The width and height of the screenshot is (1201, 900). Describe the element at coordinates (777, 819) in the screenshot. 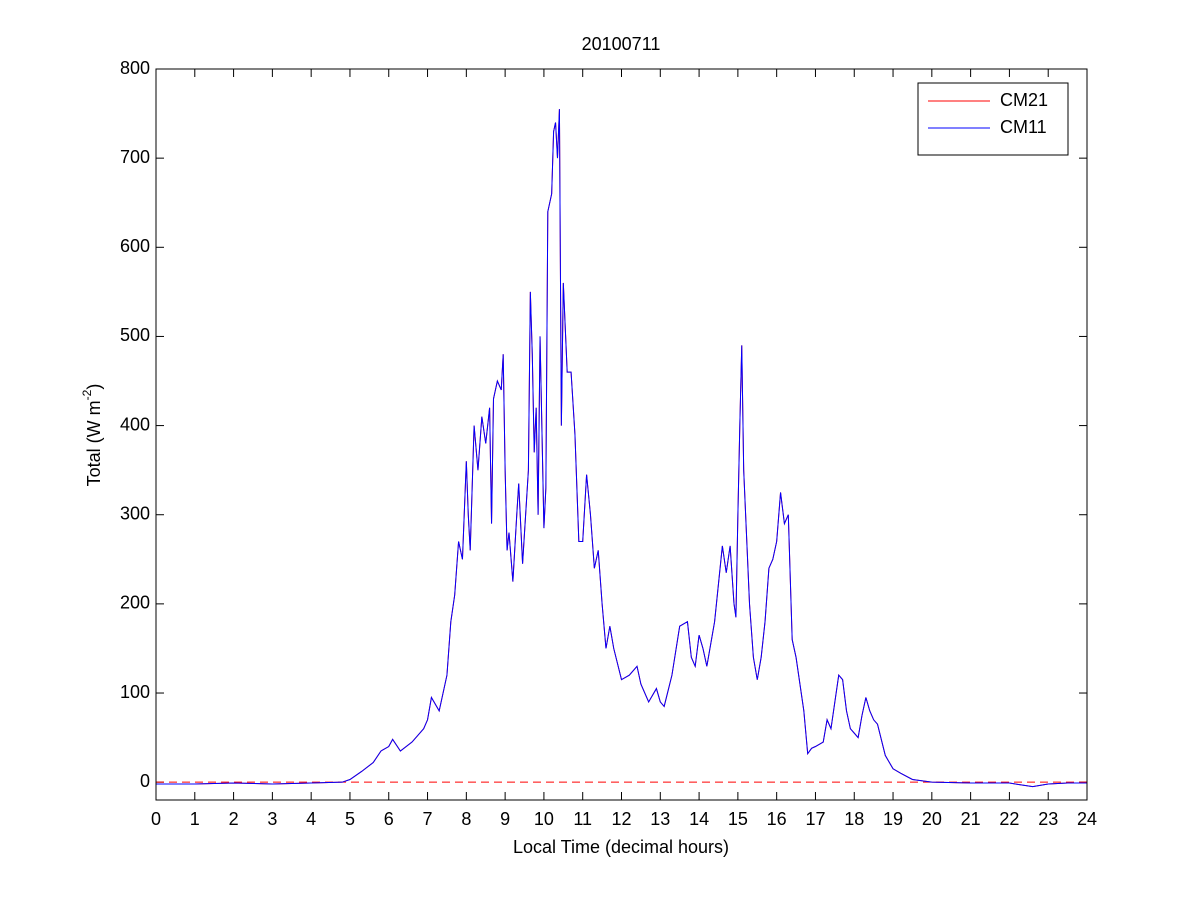

I see `x-tick-label: 16` at that location.